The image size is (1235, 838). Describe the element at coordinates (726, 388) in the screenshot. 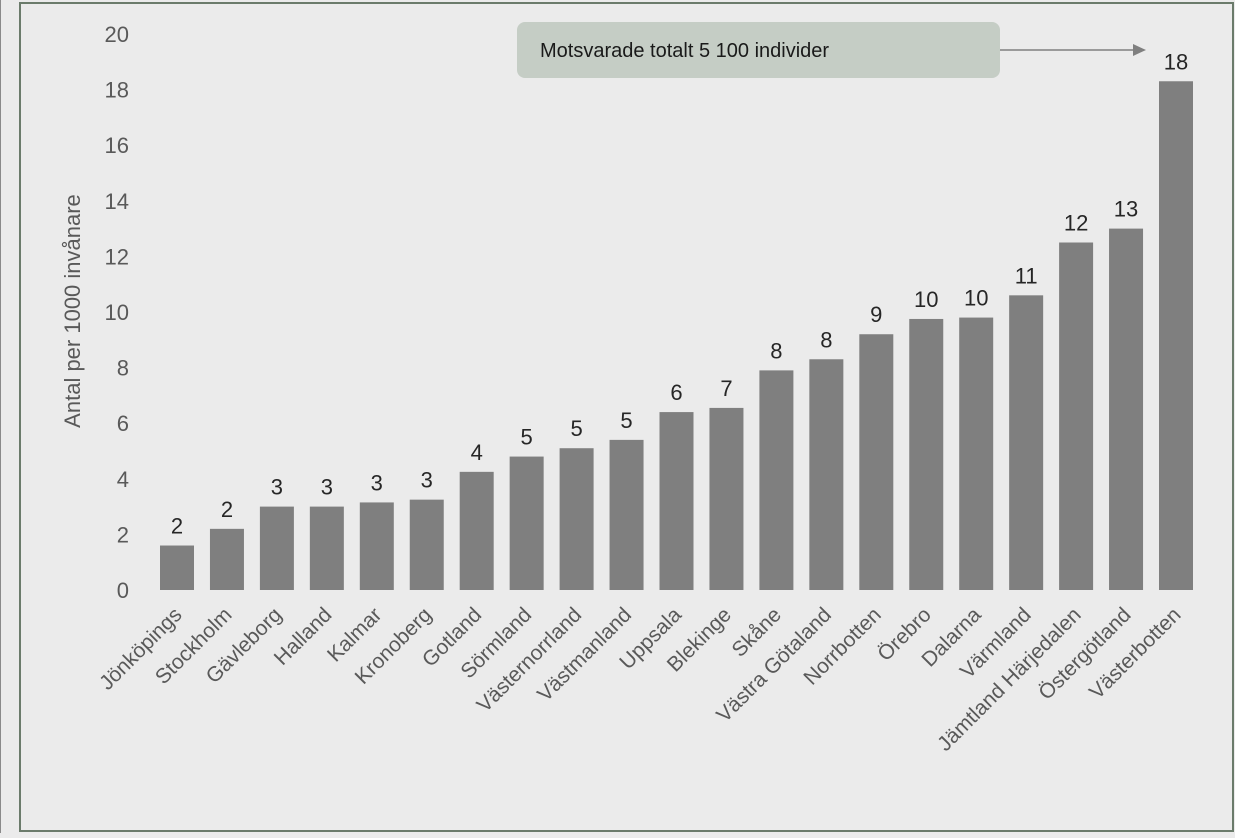

I see `data-label: 7` at that location.